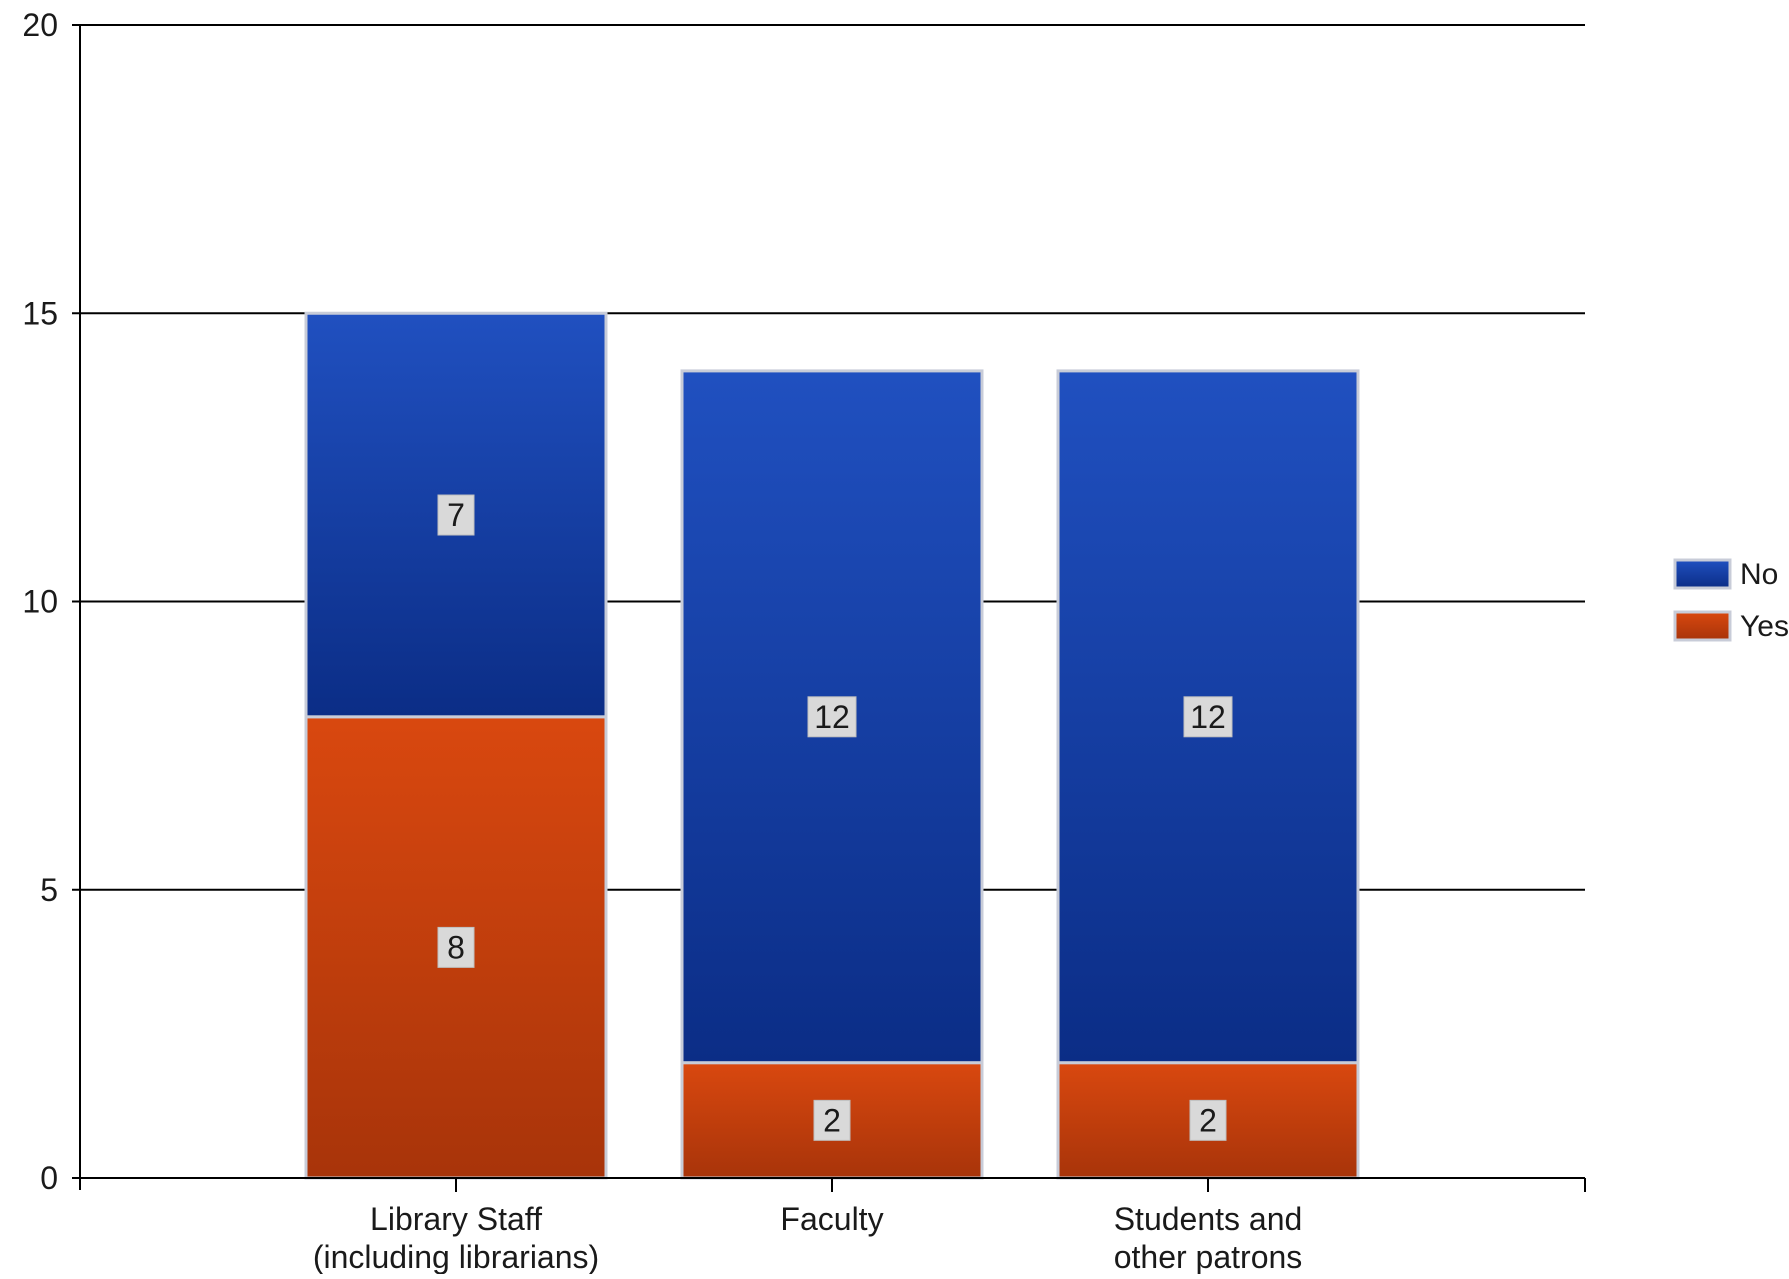  Describe the element at coordinates (1702, 626) in the screenshot. I see `legend-swatch-yes` at that location.